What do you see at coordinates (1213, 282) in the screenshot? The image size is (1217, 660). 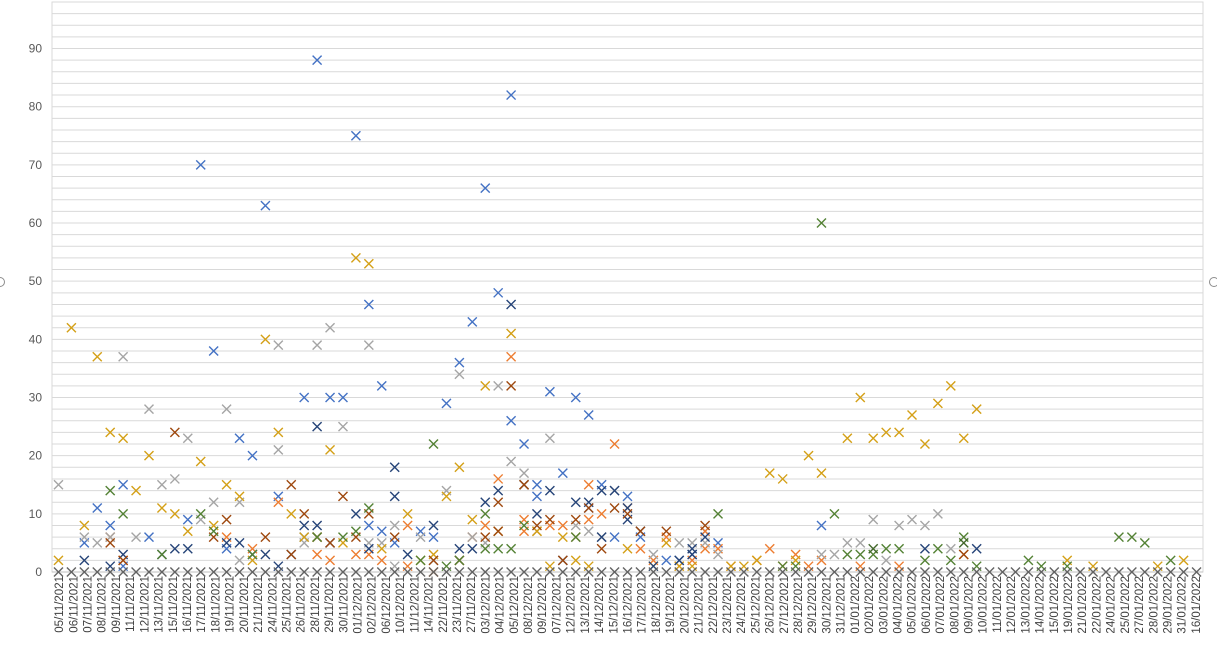 I see `right-resize-handle` at bounding box center [1213, 282].